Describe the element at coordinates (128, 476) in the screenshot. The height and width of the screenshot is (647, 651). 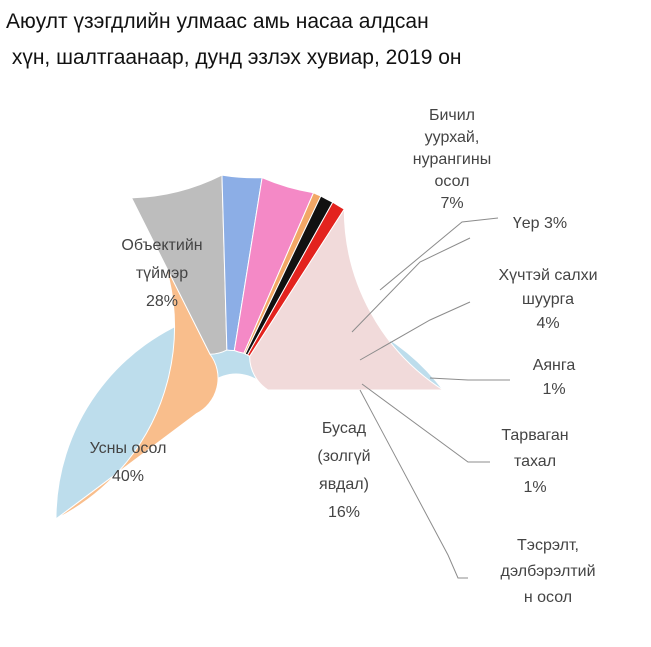
I see `slice-label-1-line-2: 40%` at that location.